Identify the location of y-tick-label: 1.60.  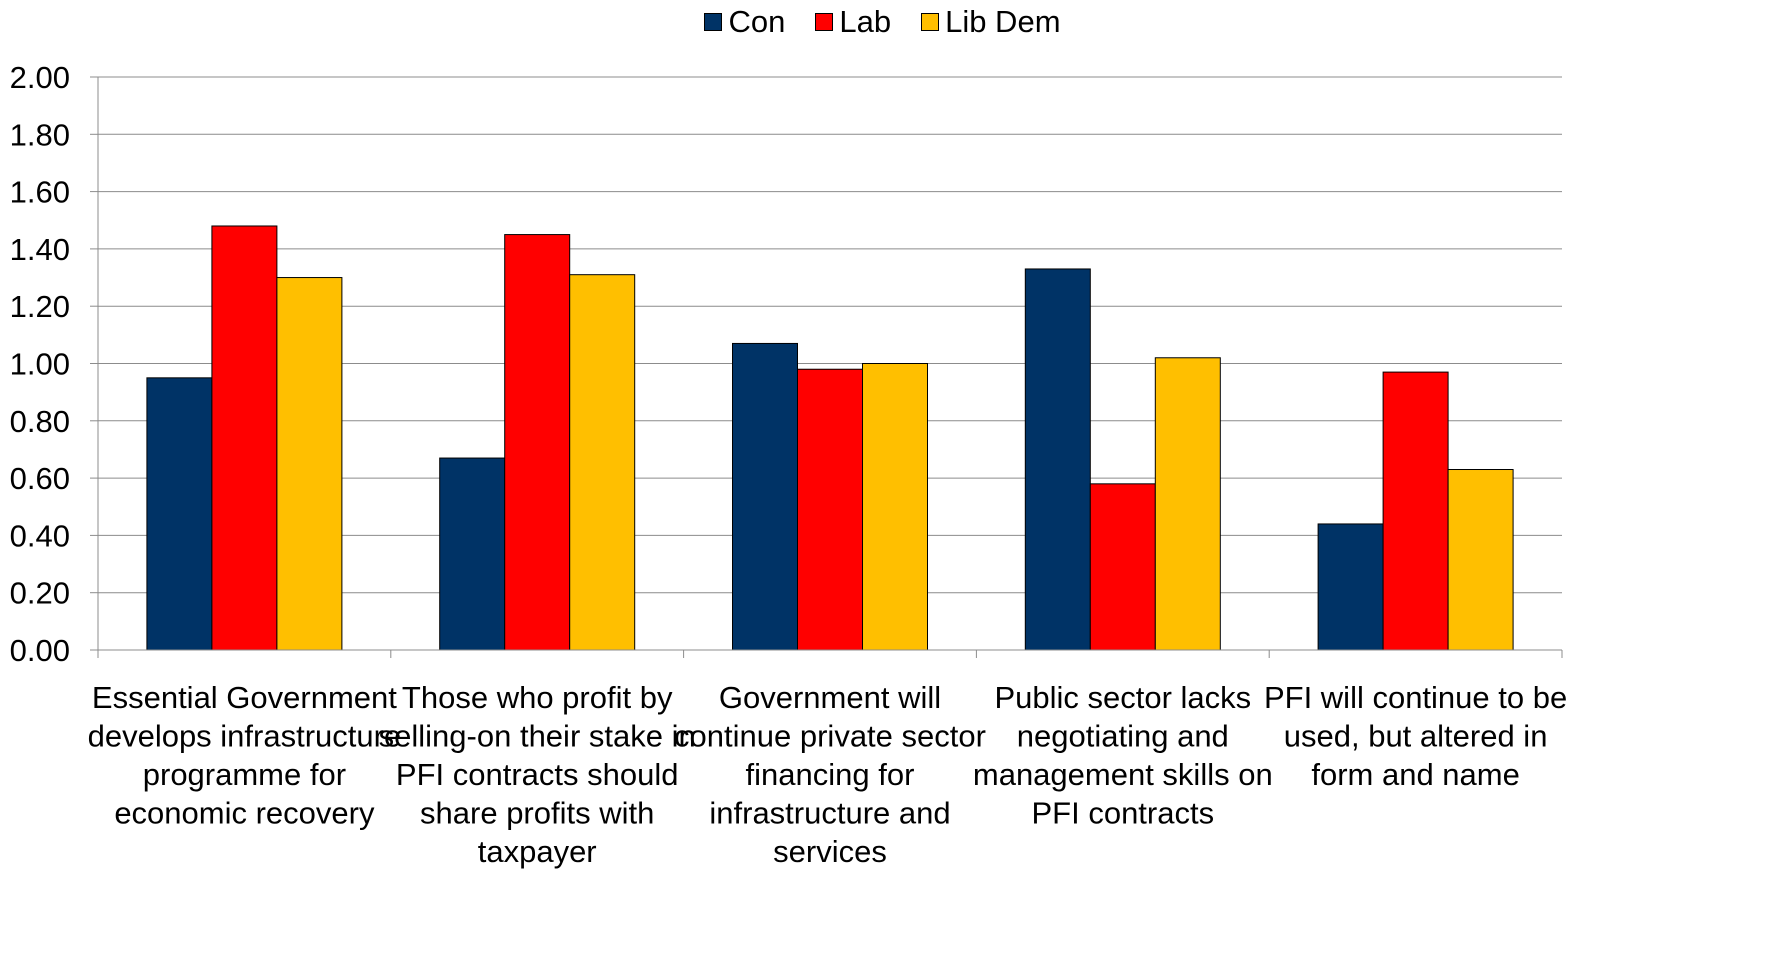
(40, 192).